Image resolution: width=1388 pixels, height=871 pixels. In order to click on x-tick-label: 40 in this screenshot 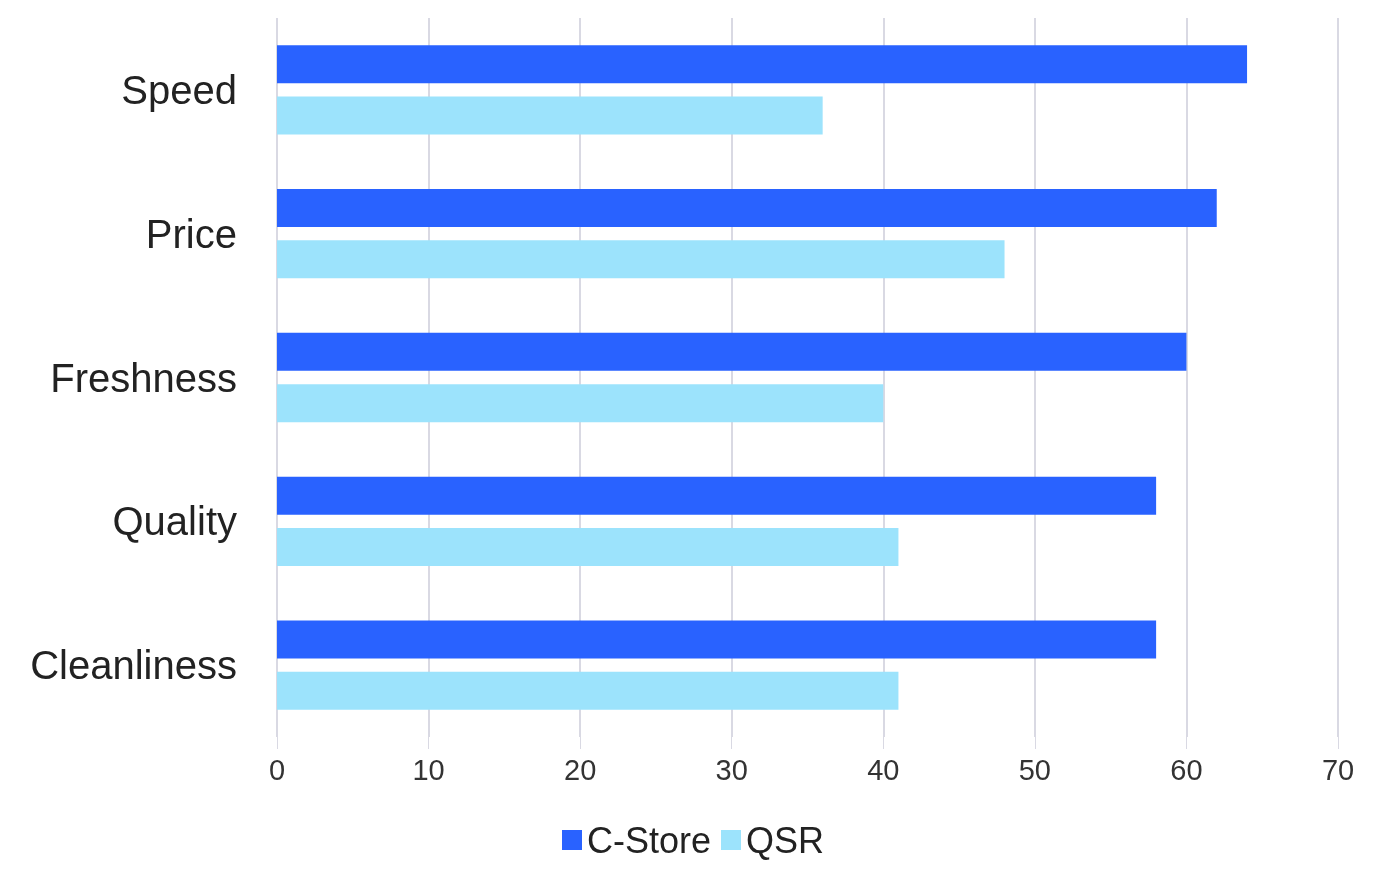, I will do `click(883, 769)`.